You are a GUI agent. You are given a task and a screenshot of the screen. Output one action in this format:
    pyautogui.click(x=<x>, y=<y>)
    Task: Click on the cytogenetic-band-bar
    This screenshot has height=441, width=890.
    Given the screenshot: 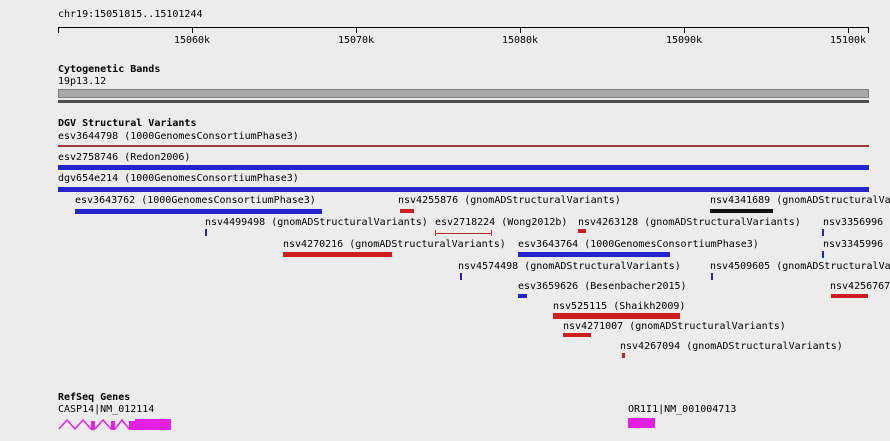 What is the action you would take?
    pyautogui.click(x=463, y=93)
    